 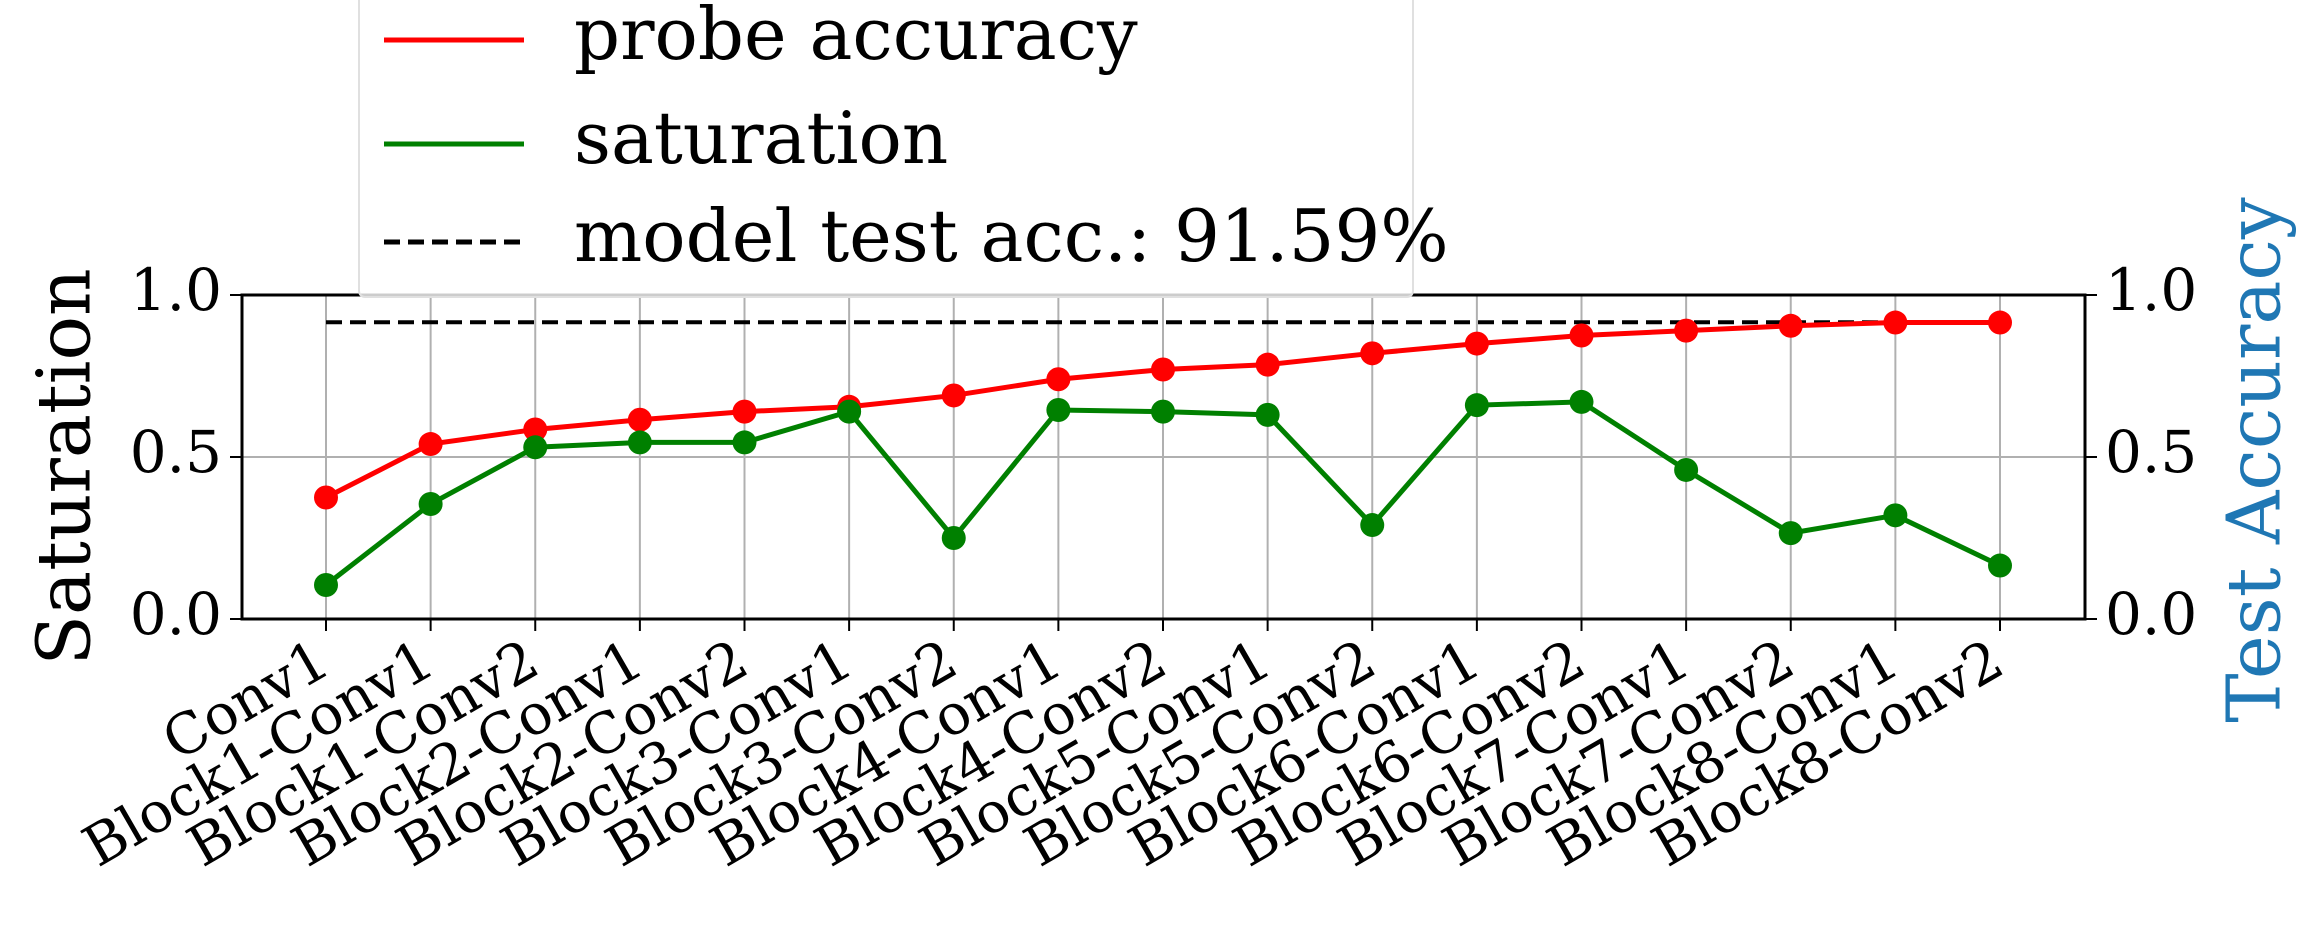 What do you see at coordinates (2151, 452) in the screenshot?
I see `y2-tick-label: 0.5` at bounding box center [2151, 452].